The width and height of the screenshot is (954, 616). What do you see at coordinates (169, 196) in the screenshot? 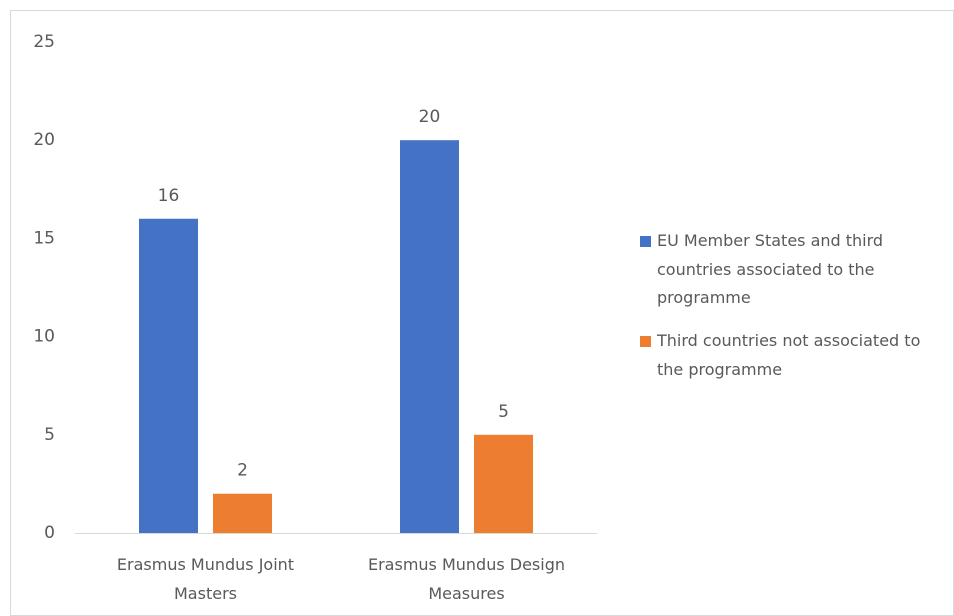
I see `data-label: 16` at bounding box center [169, 196].